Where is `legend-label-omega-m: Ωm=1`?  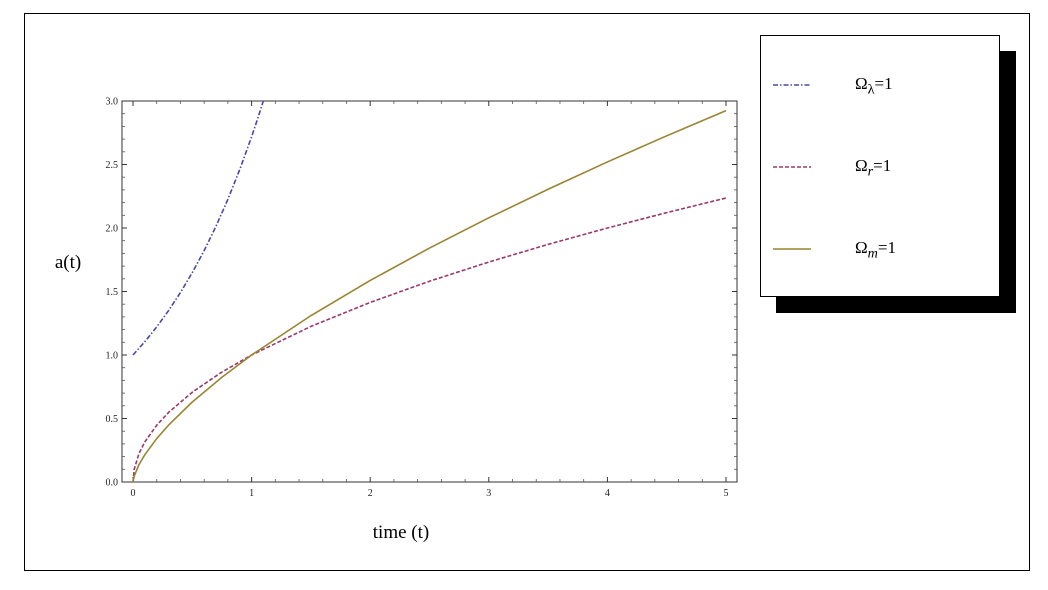
legend-label-omega-m: Ωm=1 is located at coordinates (875, 250).